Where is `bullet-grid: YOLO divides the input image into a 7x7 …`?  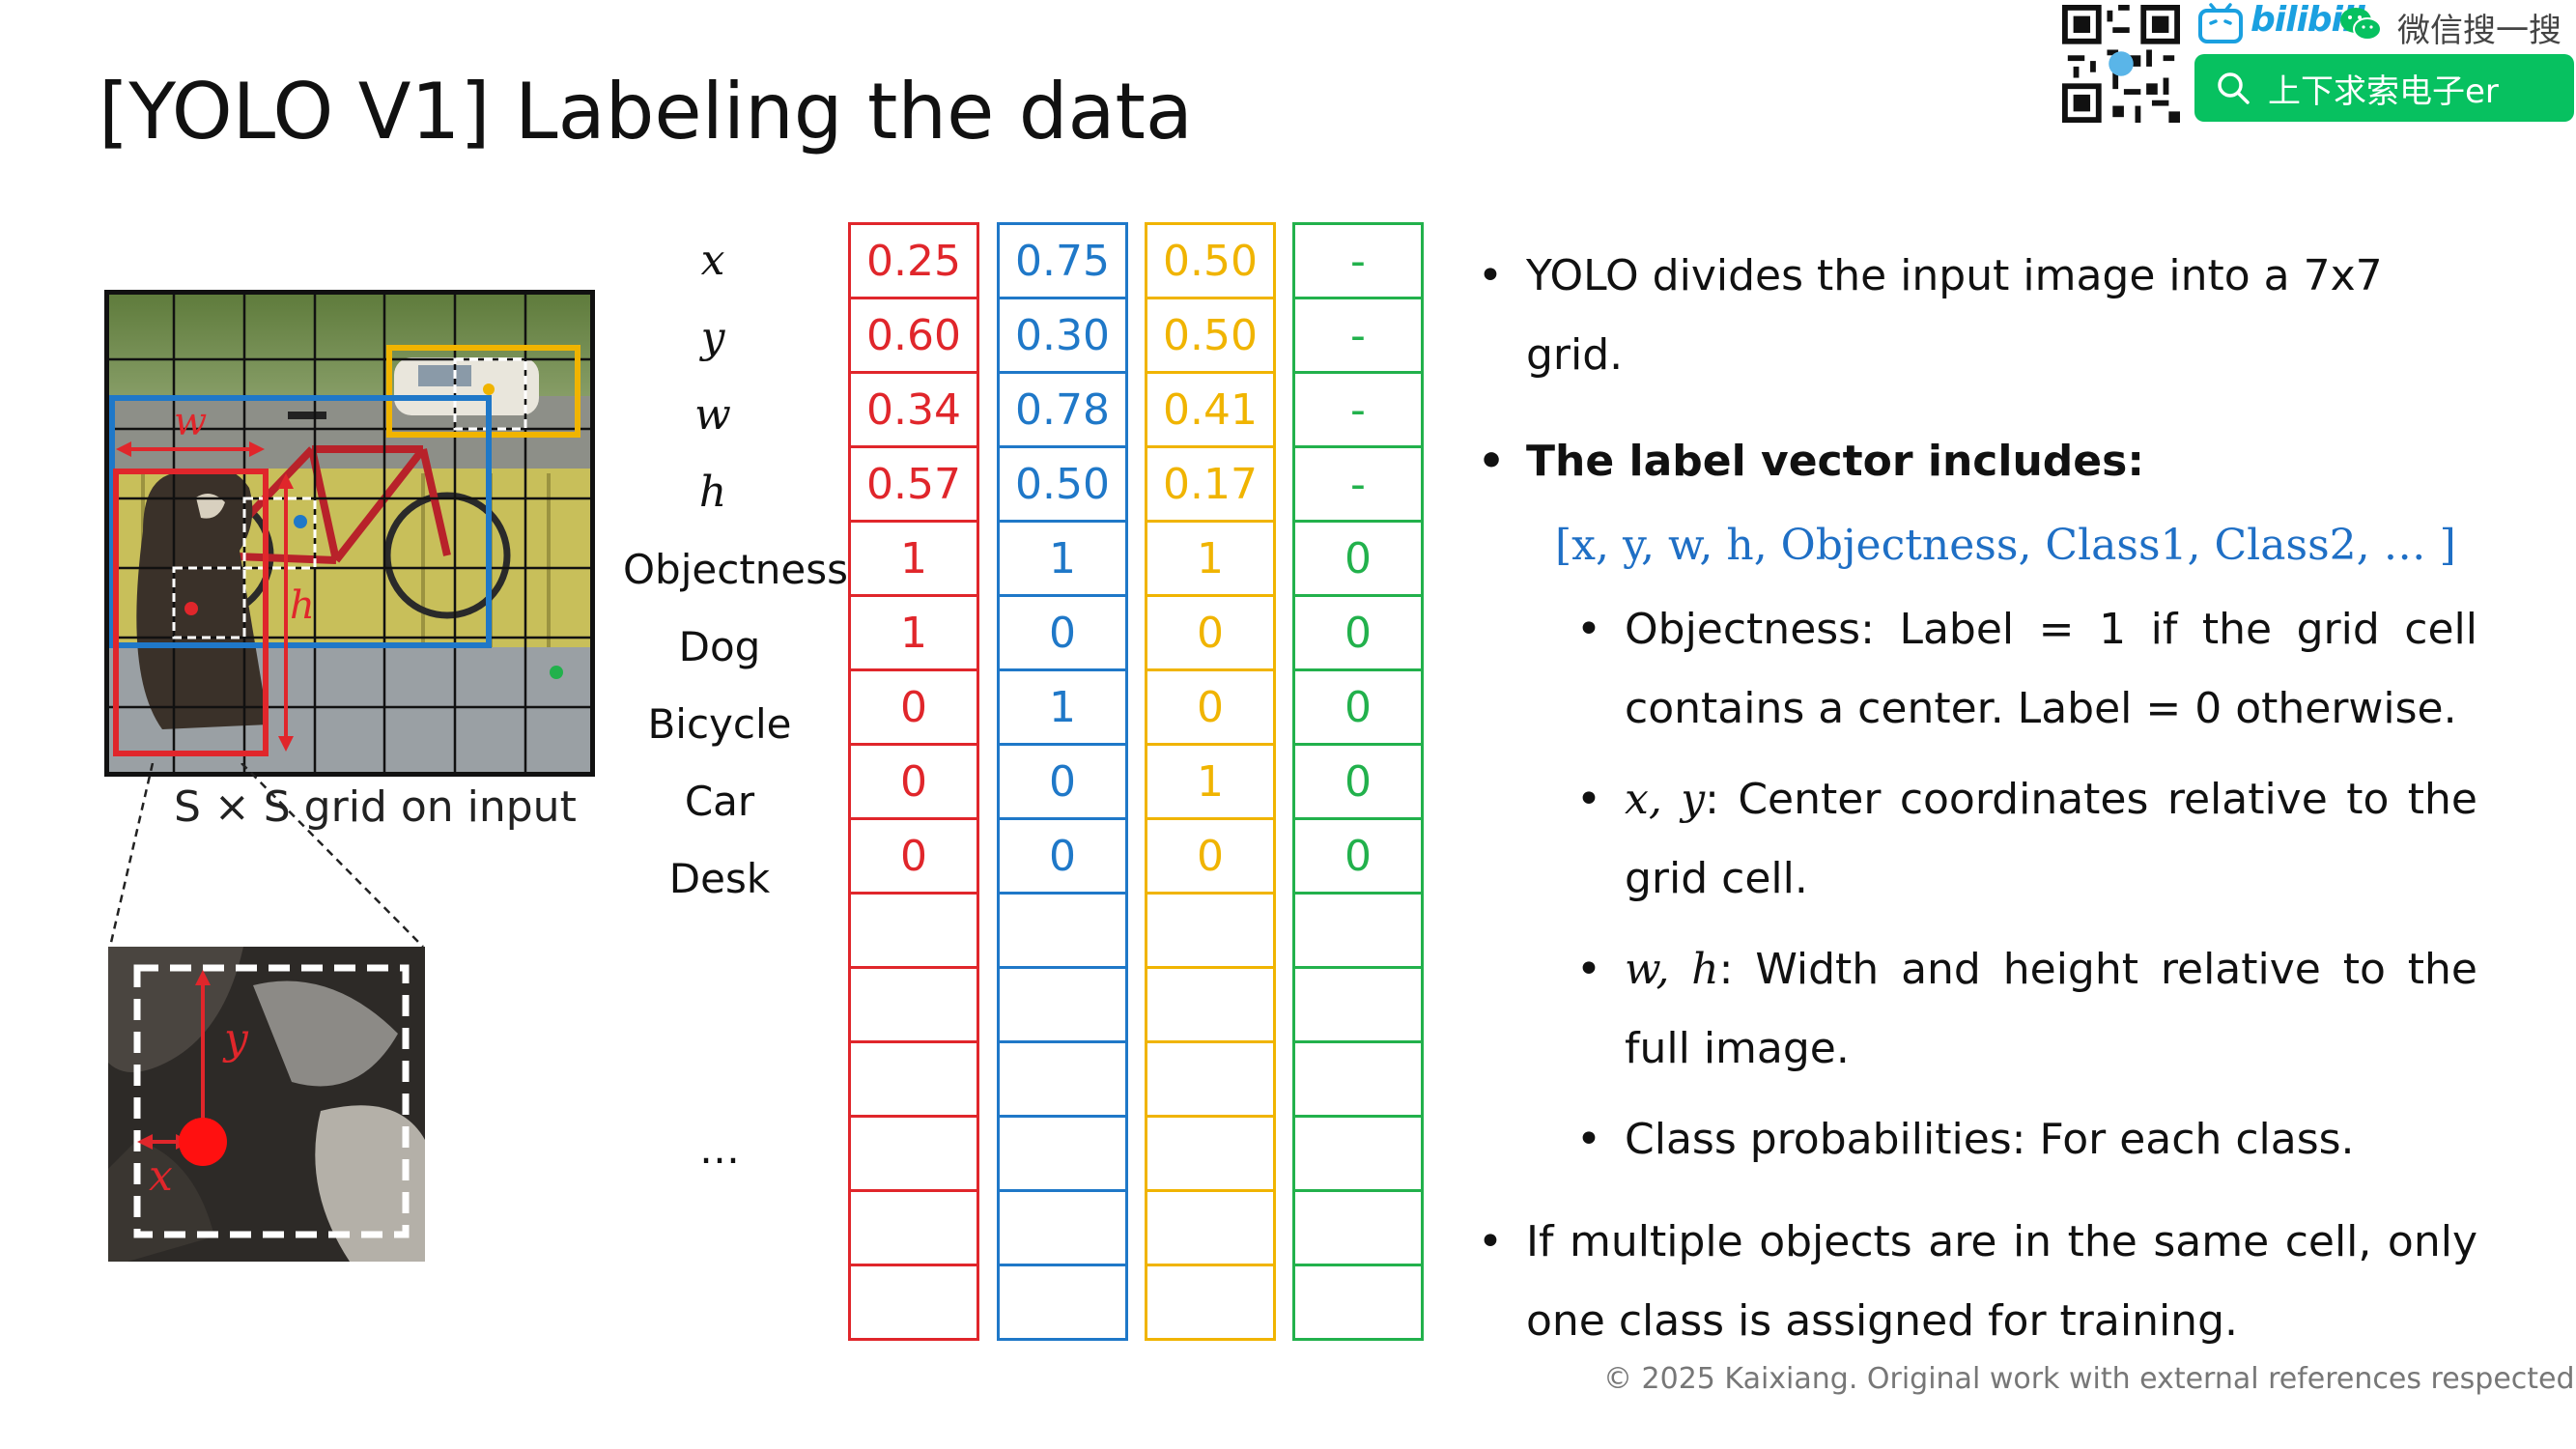 bullet-grid: YOLO divides the input image into a 7x7 … is located at coordinates (1977, 316).